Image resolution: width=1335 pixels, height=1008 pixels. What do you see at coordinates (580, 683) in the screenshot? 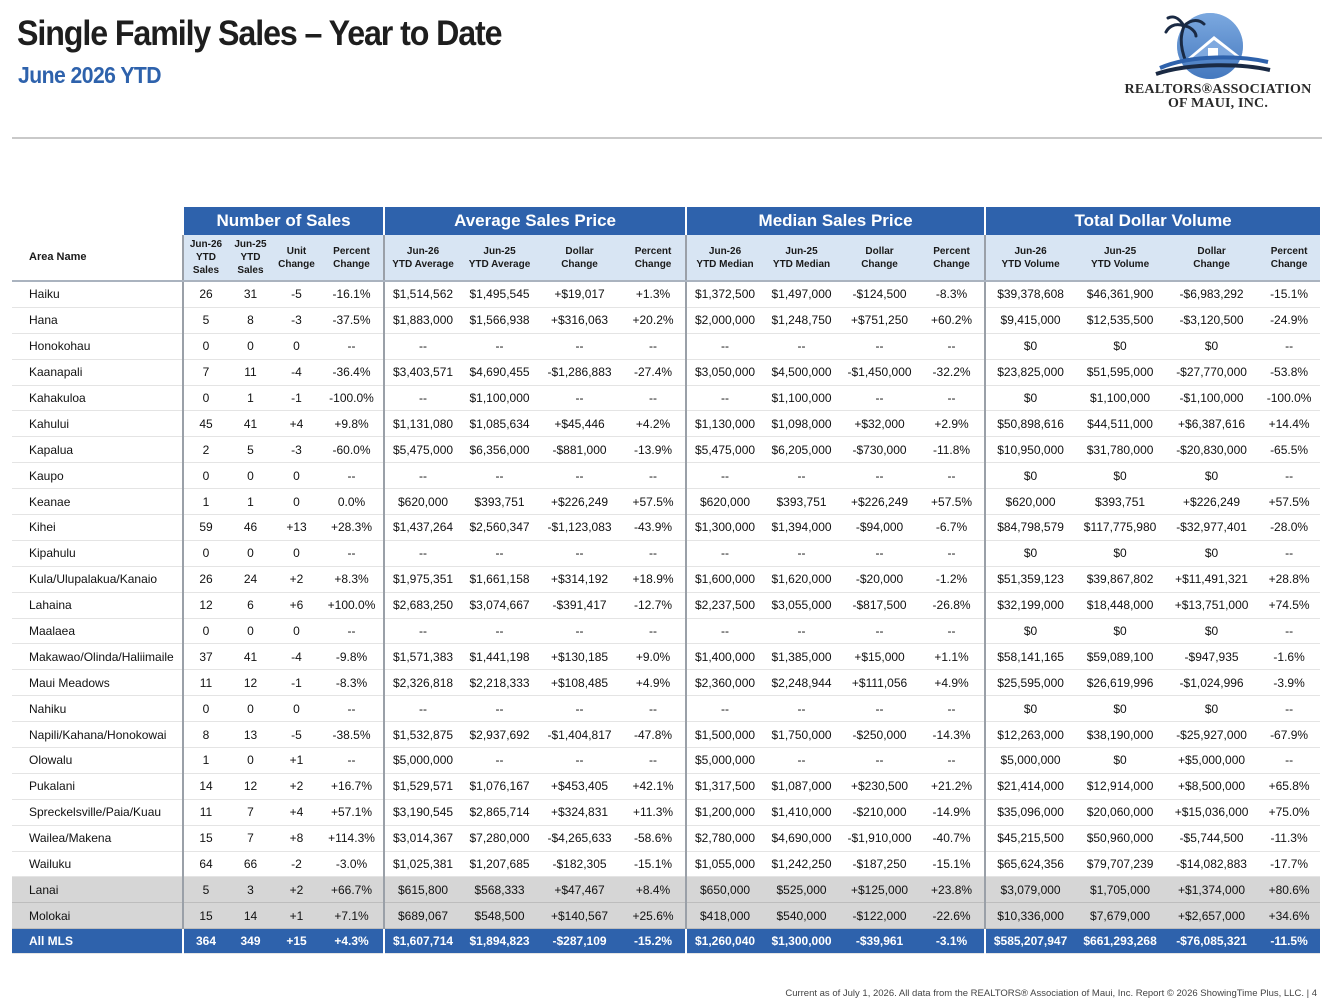
I see `table-cell: +$108,485` at bounding box center [580, 683].